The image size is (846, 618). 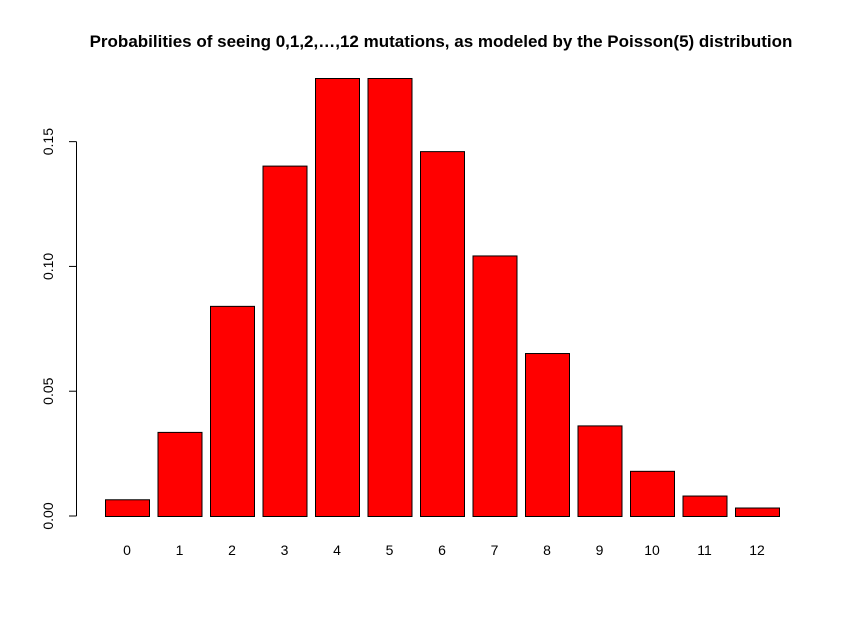 What do you see at coordinates (48, 141) in the screenshot?
I see `y-tick-label: 0.15` at bounding box center [48, 141].